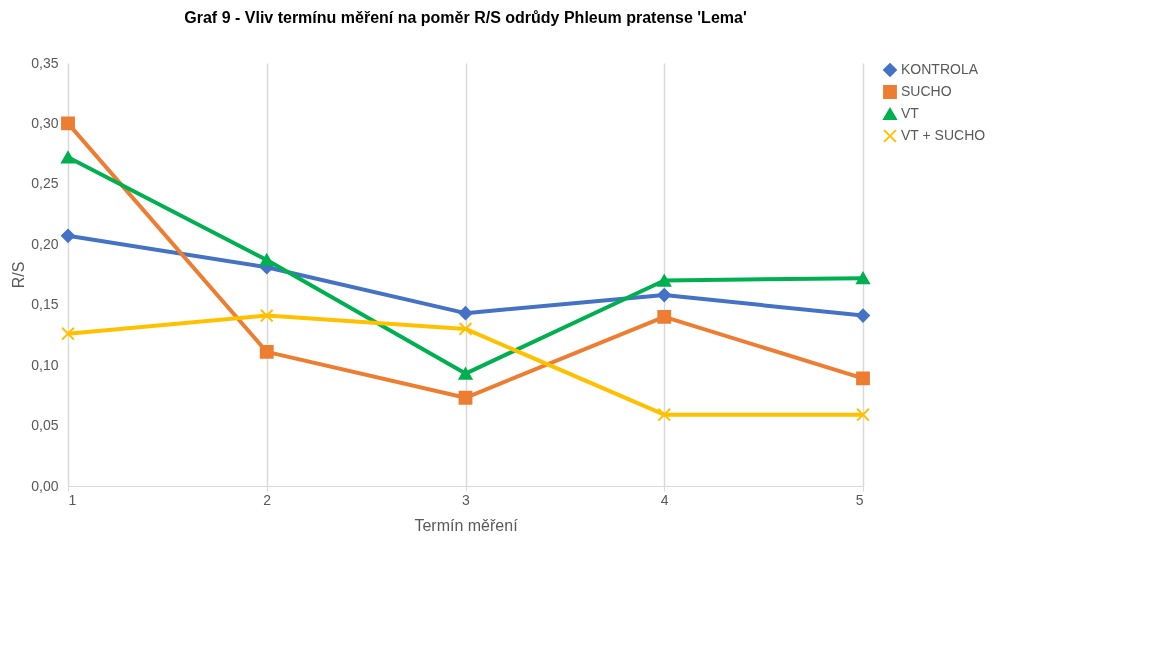  Describe the element at coordinates (940, 69) in the screenshot. I see `legend-label: KONTROLA` at that location.